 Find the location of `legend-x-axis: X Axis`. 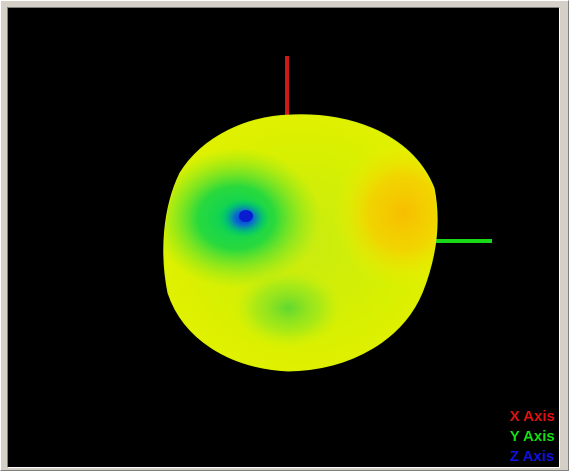

legend-x-axis: X Axis is located at coordinates (532, 416).